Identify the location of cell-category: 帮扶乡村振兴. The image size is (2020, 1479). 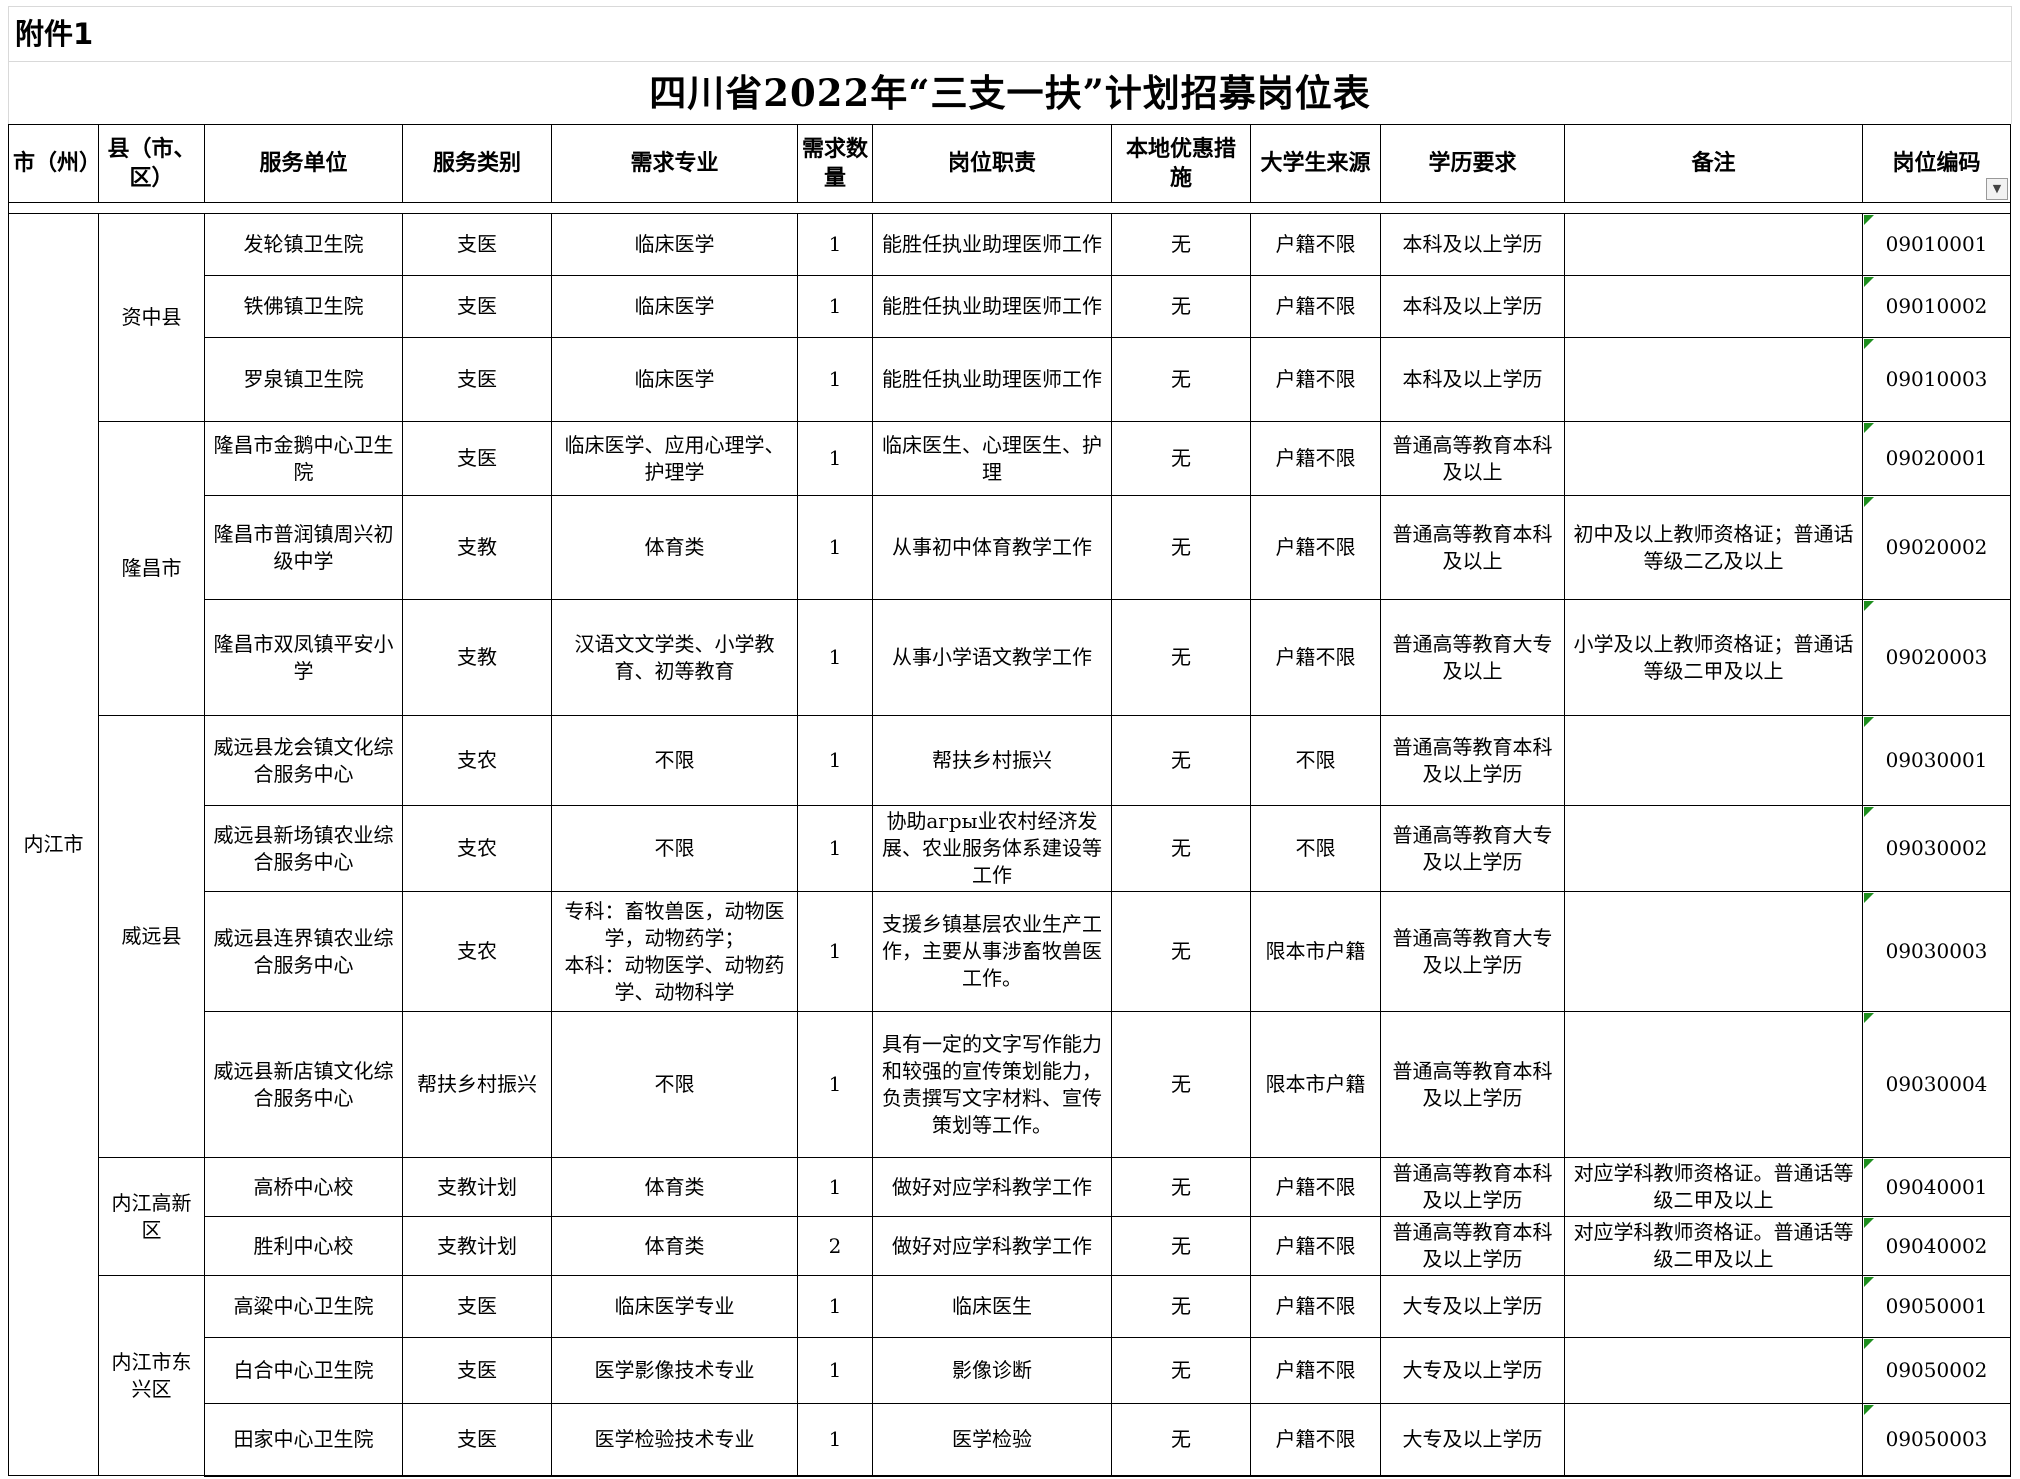
(477, 1084).